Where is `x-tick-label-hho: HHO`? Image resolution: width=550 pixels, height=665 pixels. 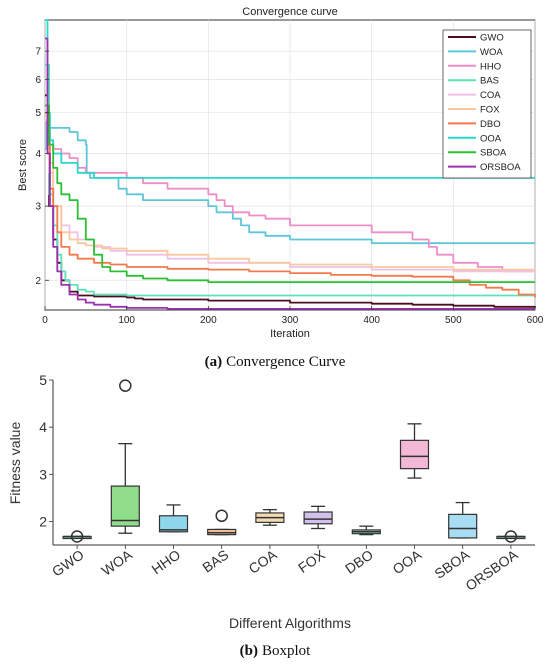
x-tick-label-hho: HHO is located at coordinates (166, 561).